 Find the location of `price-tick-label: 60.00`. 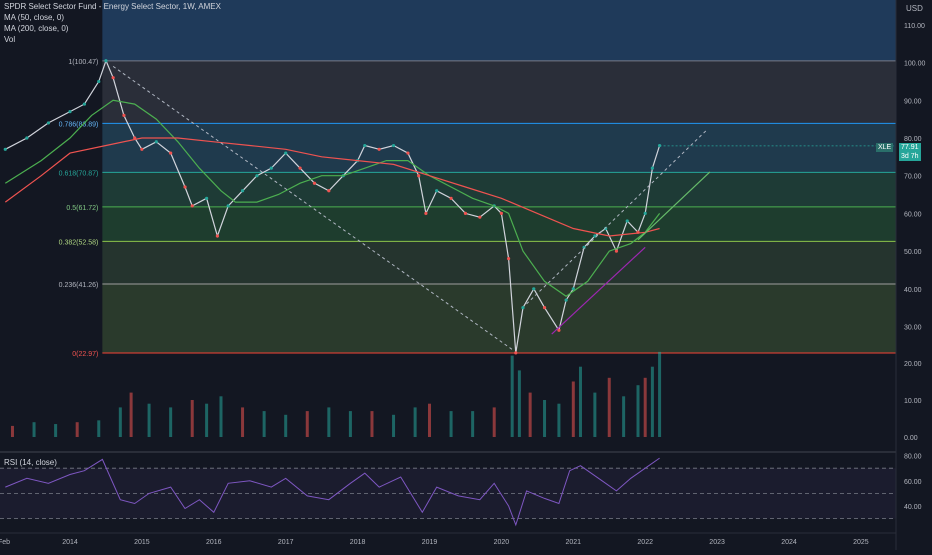

price-tick-label: 60.00 is located at coordinates (913, 214).